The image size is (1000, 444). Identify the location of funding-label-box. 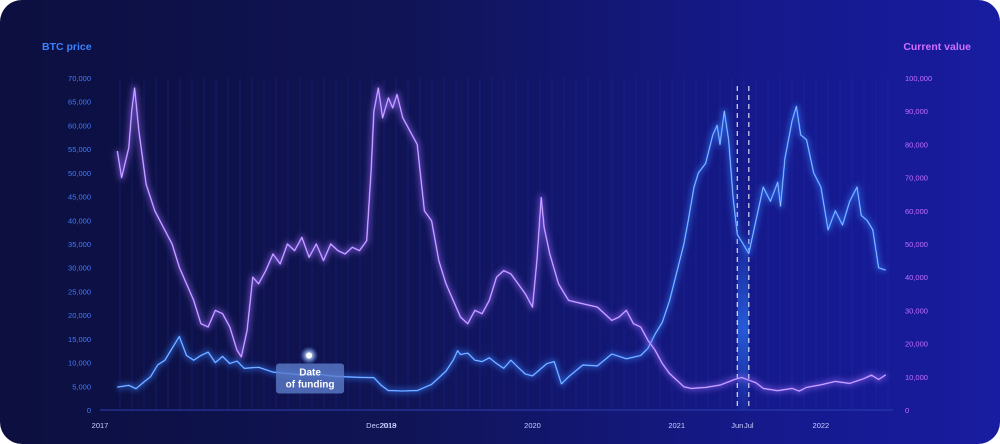
(310, 378).